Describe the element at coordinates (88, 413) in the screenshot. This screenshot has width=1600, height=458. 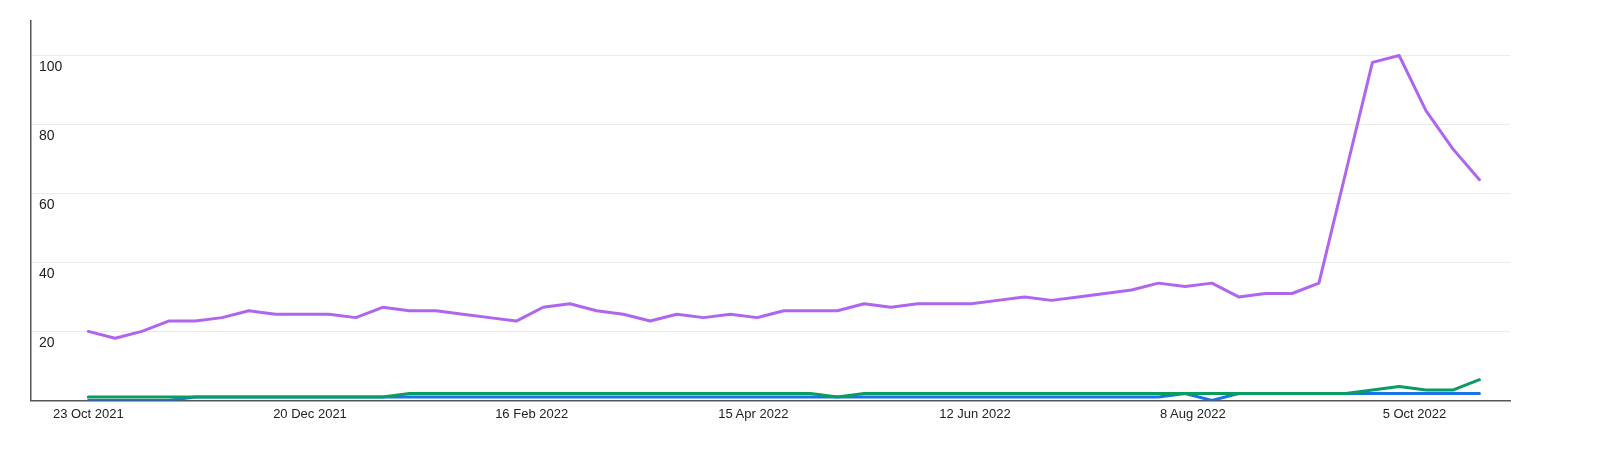
I see `x-tick-label: 23 Oct 2021` at that location.